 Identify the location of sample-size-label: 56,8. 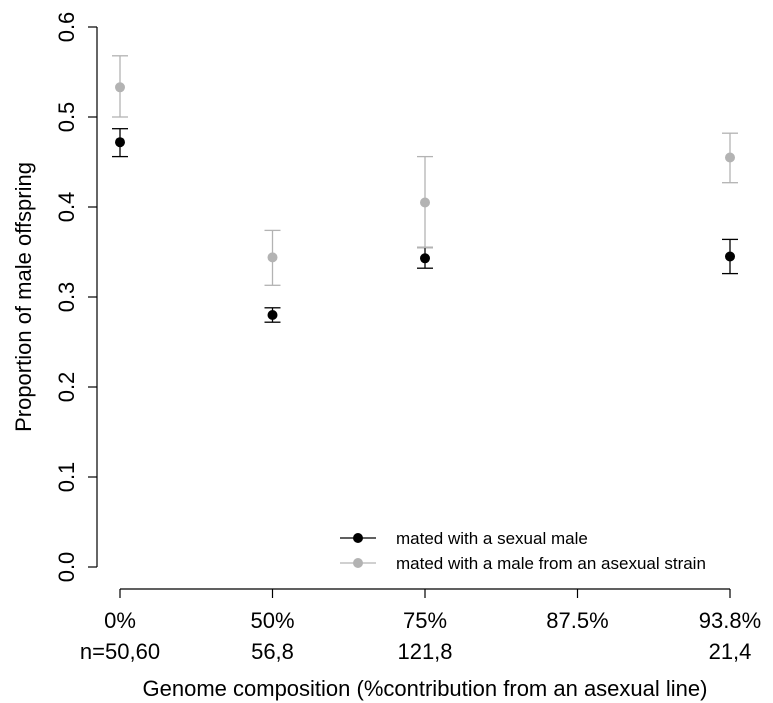
(272, 651).